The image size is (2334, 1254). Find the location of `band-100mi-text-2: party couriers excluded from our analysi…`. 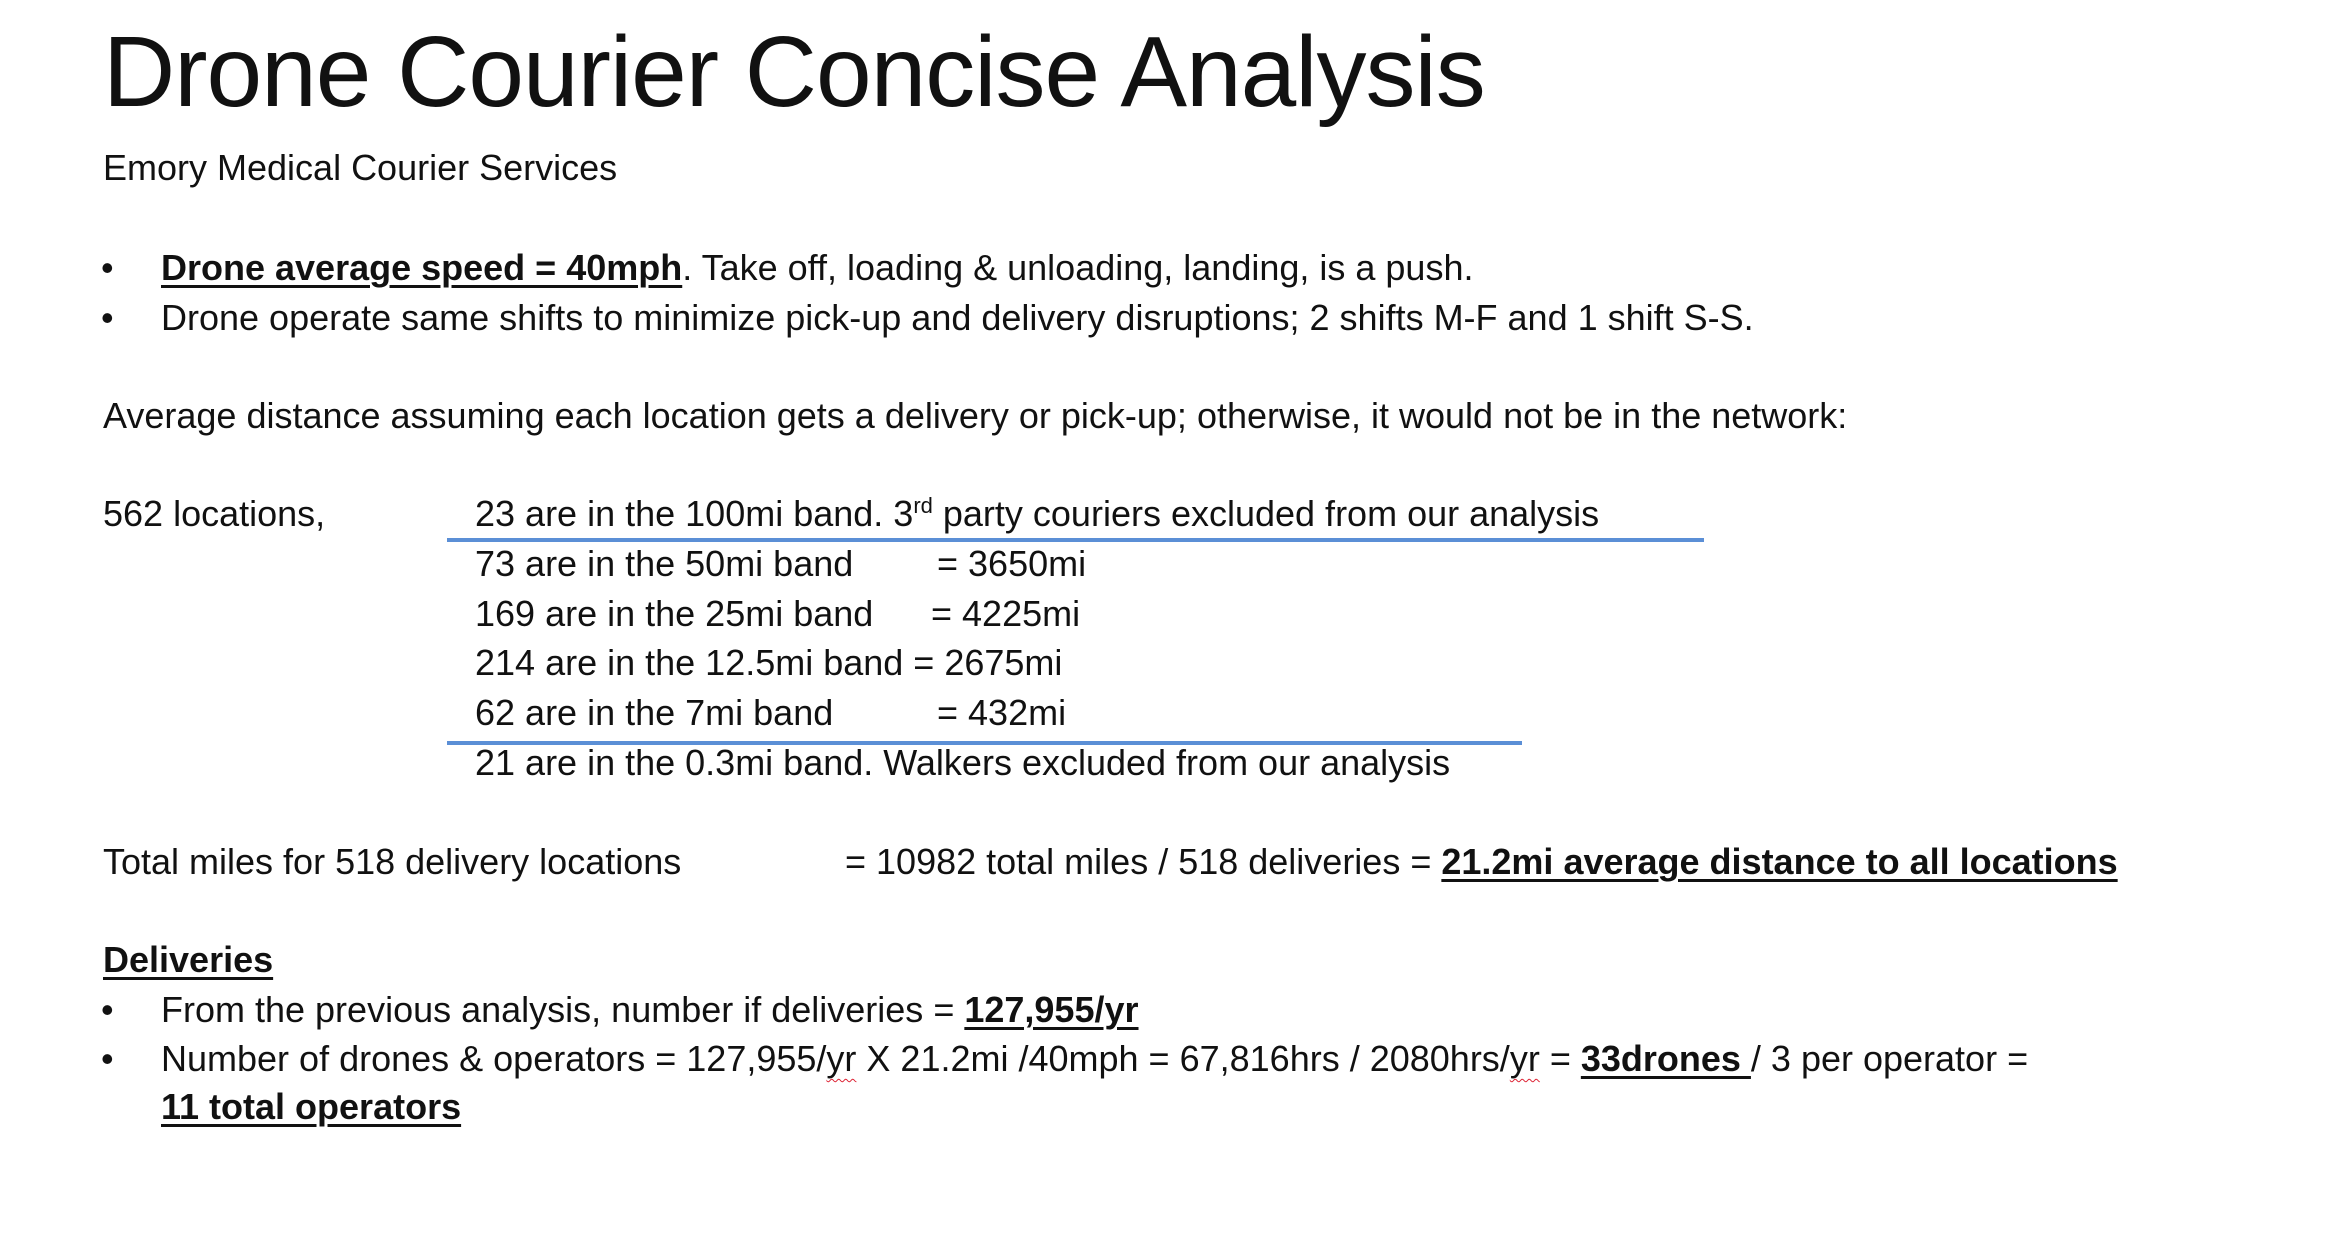

band-100mi-text-2: party couriers excluded from our analysi… is located at coordinates (1266, 513).